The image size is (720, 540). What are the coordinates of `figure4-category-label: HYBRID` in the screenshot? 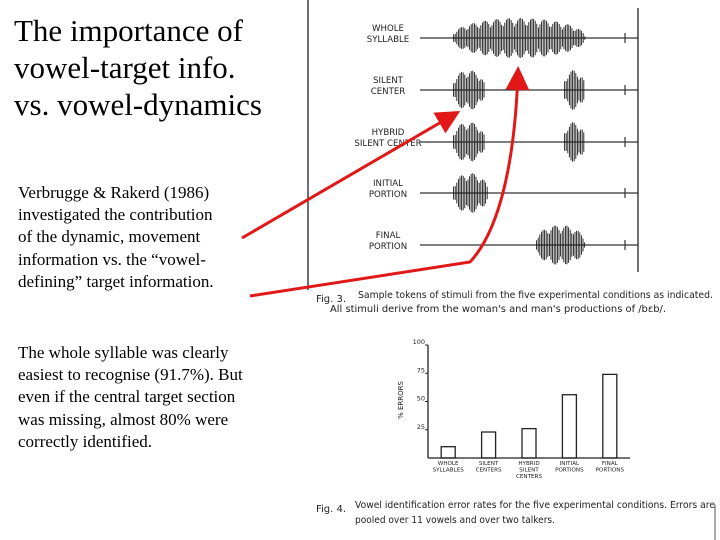 It's located at (528, 464).